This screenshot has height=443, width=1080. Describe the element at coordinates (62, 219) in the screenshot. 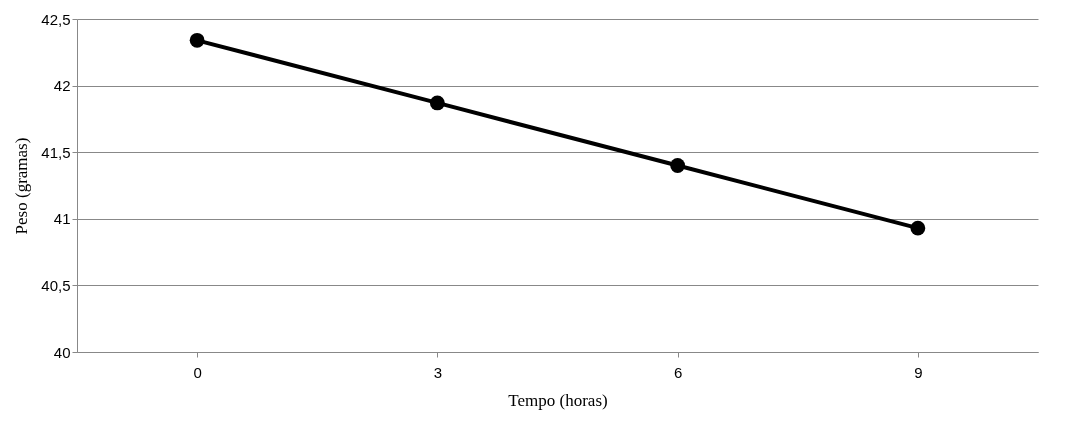

I see `y-tick-label: 41` at that location.